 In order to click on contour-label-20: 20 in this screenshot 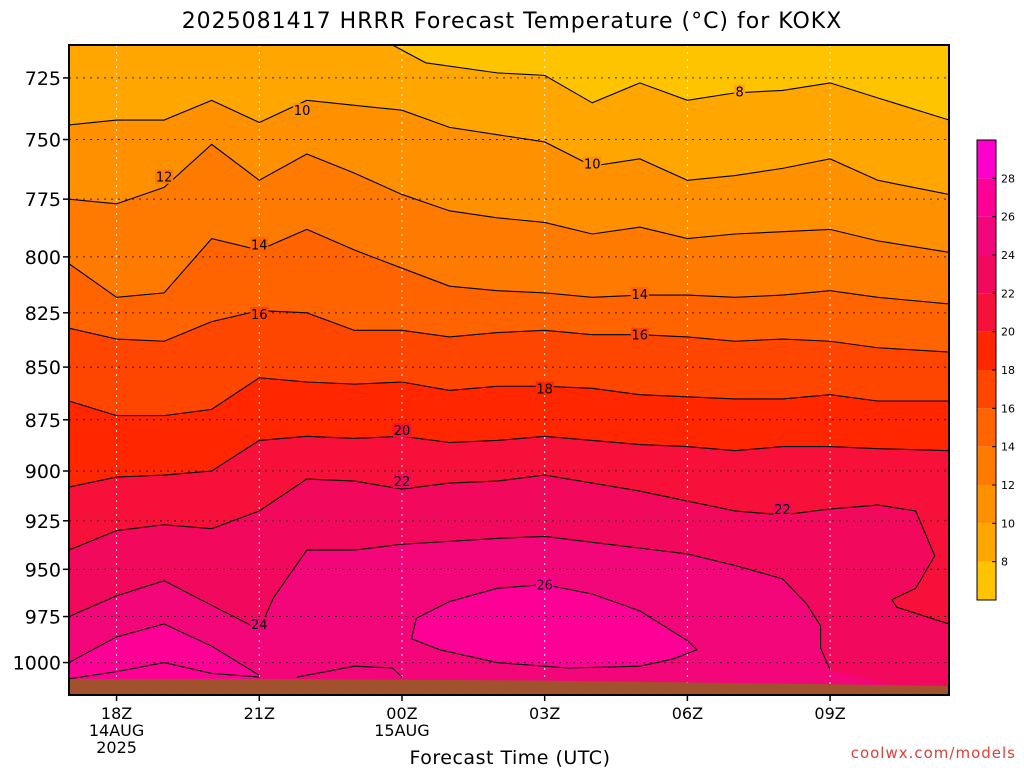, I will do `click(402, 431)`.